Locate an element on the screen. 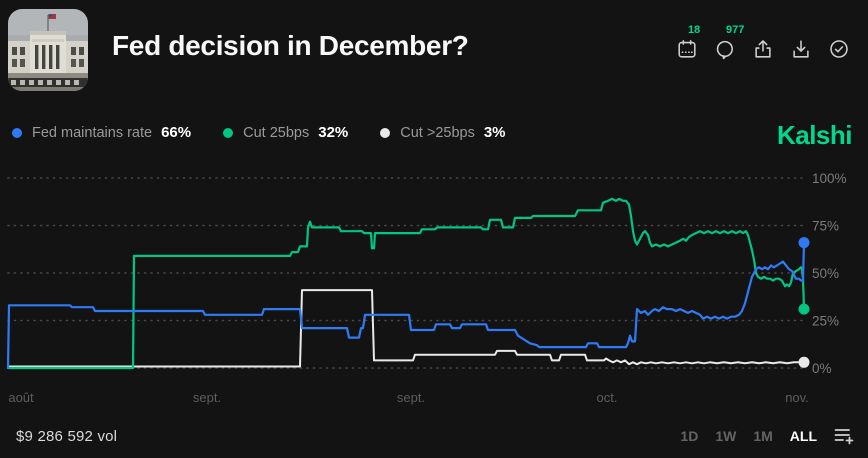  calendar-badge: 18 is located at coordinates (694, 30).